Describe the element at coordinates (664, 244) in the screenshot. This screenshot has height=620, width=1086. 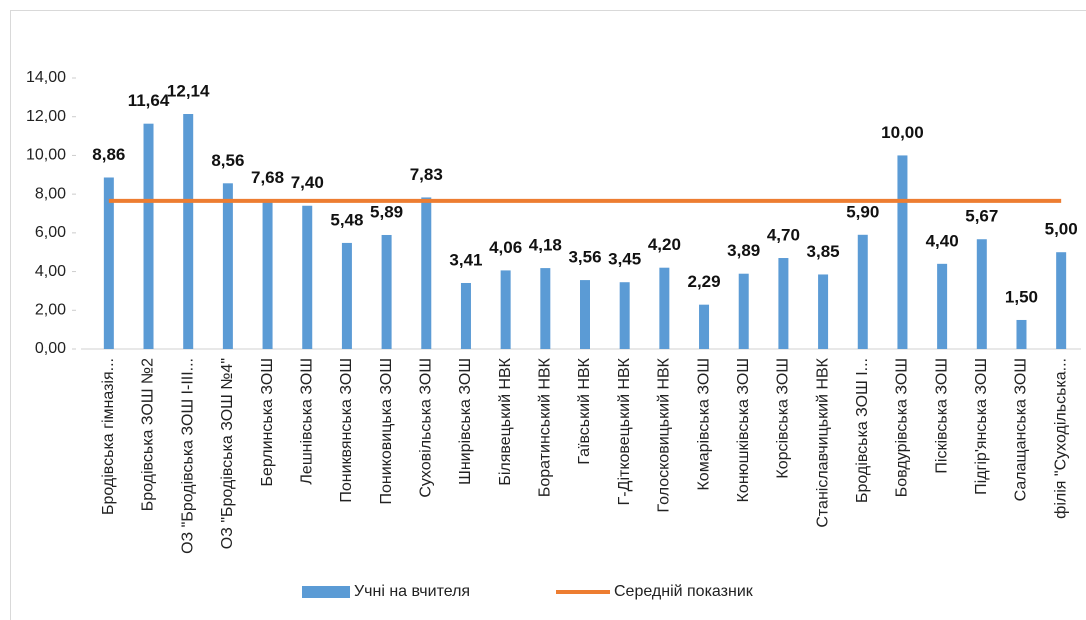
I see `value-label: 4,20` at that location.